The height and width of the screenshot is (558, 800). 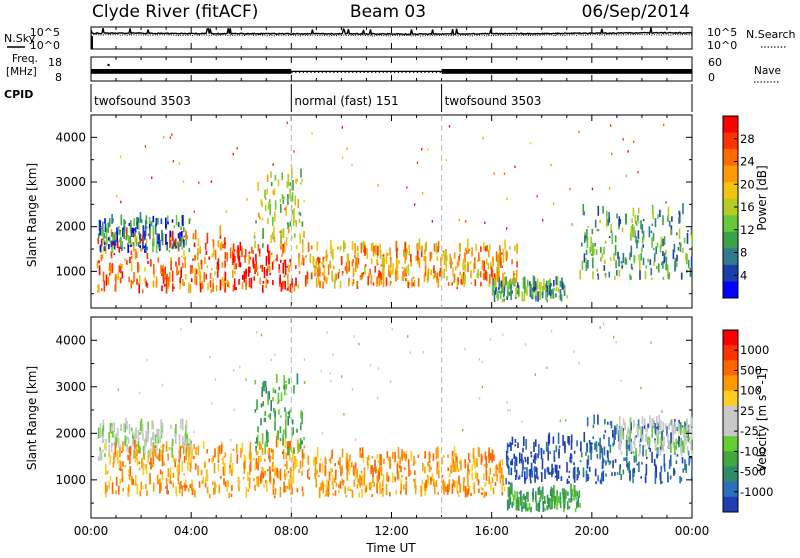 I want to click on velocity-colorbar-label: Velocity [m s^-1], so click(x=762, y=420).